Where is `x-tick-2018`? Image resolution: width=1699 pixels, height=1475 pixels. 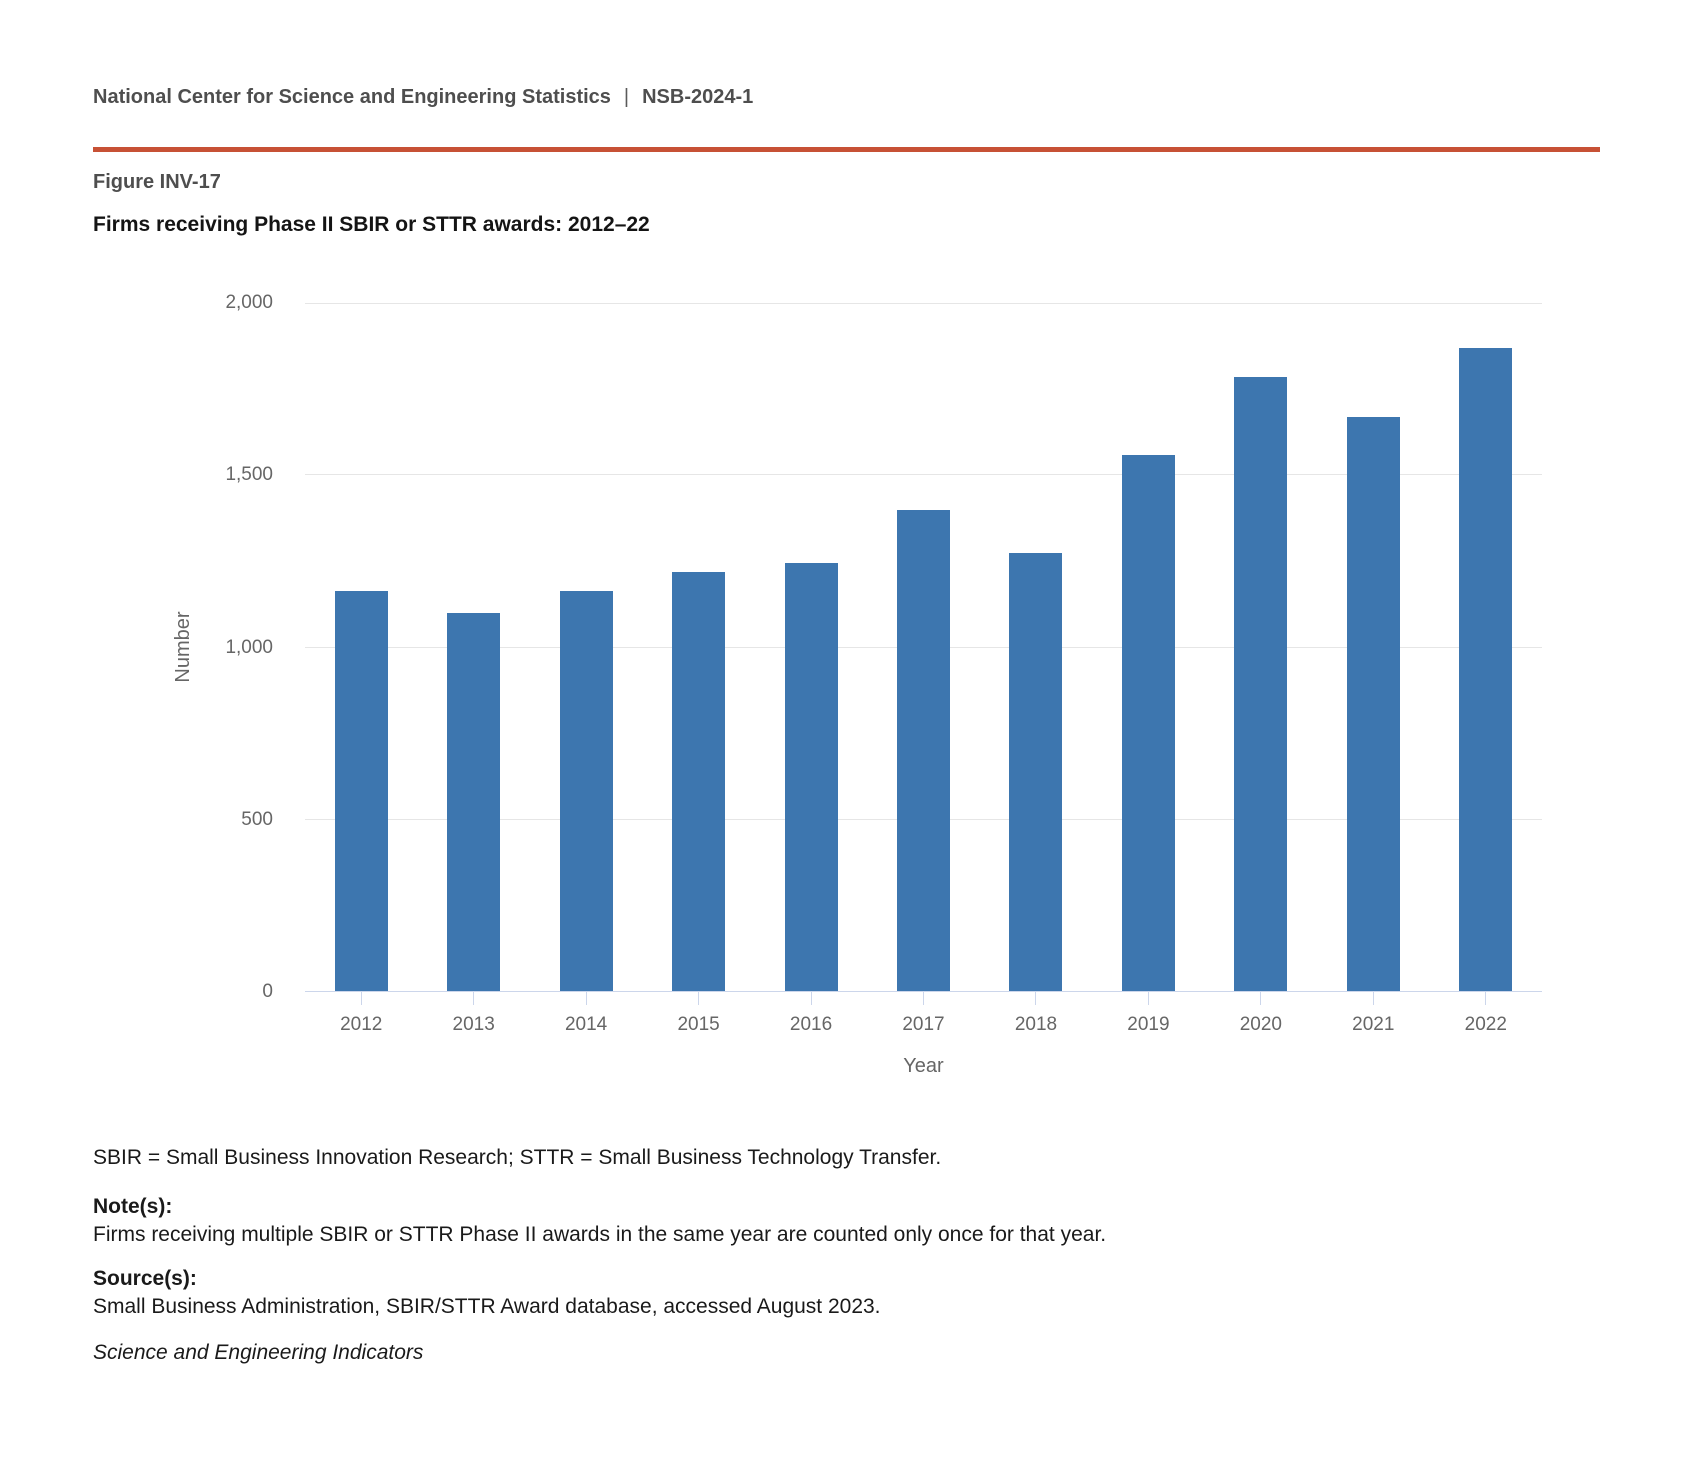
x-tick-2018 is located at coordinates (1036, 998).